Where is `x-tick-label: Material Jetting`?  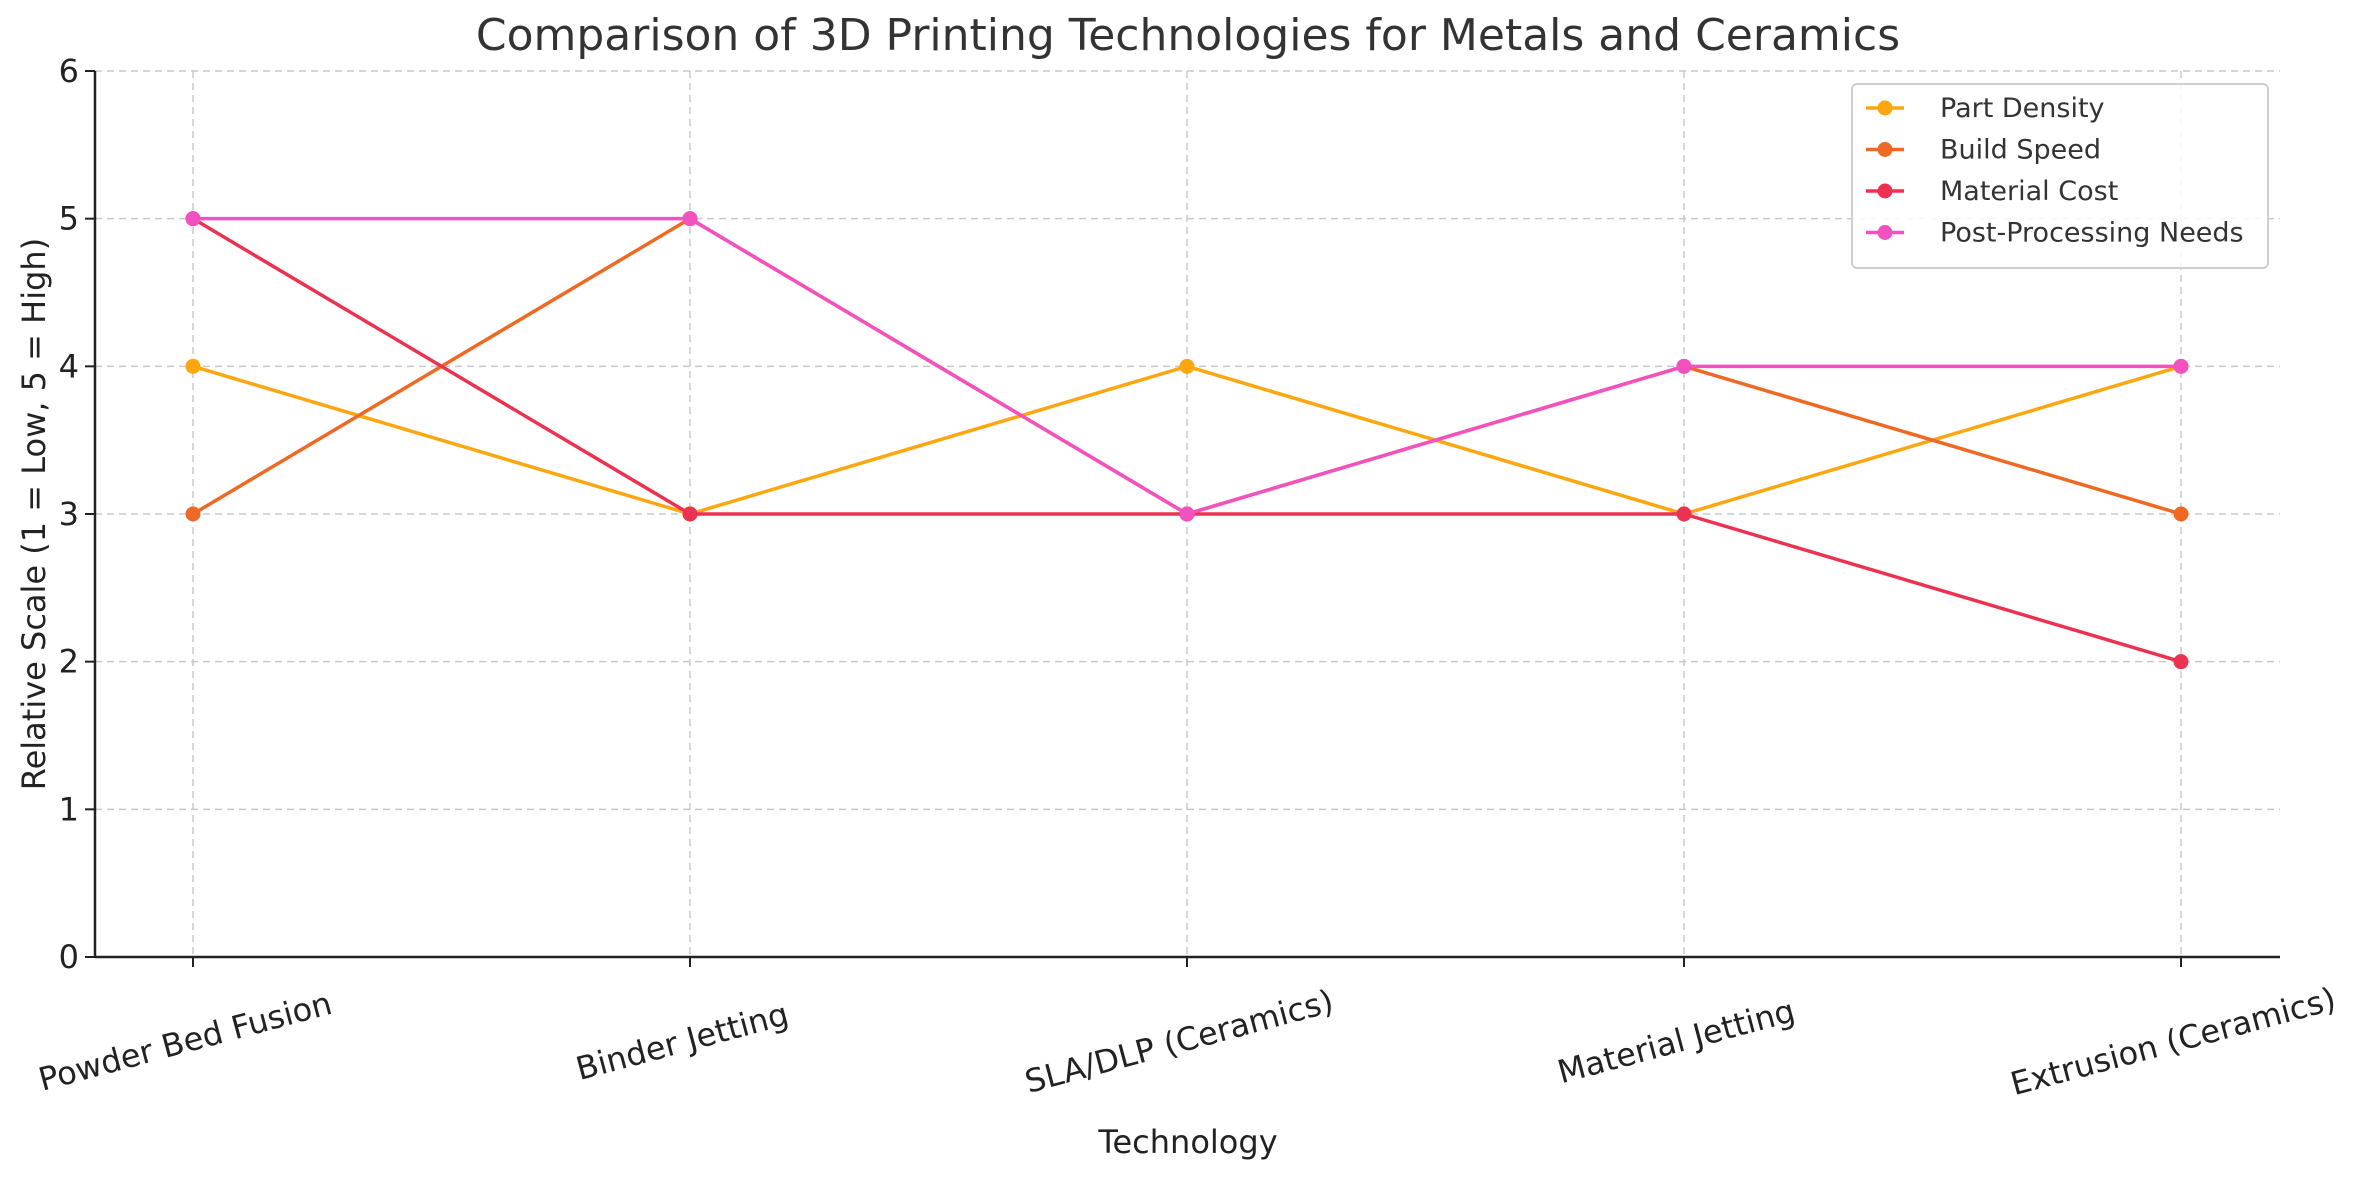
x-tick-label: Material Jetting is located at coordinates (1675, 1041).